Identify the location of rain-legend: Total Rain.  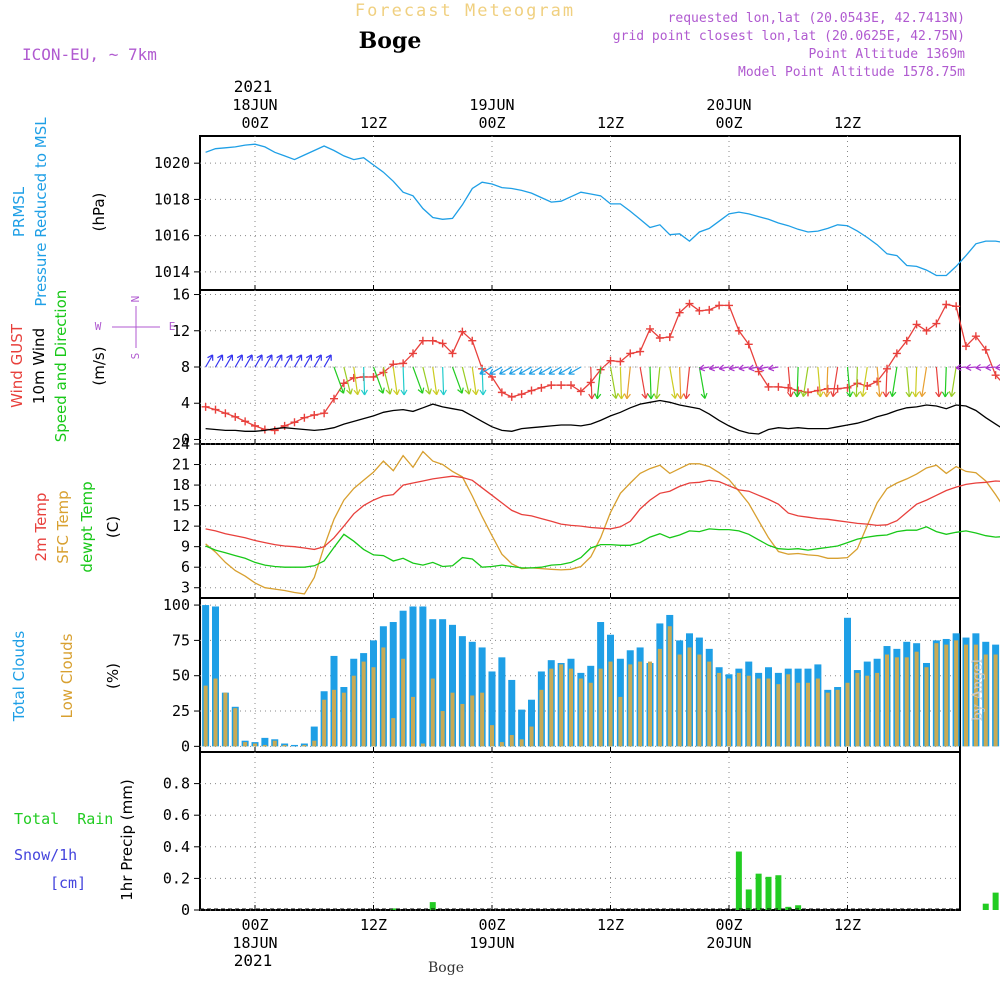
(63, 819).